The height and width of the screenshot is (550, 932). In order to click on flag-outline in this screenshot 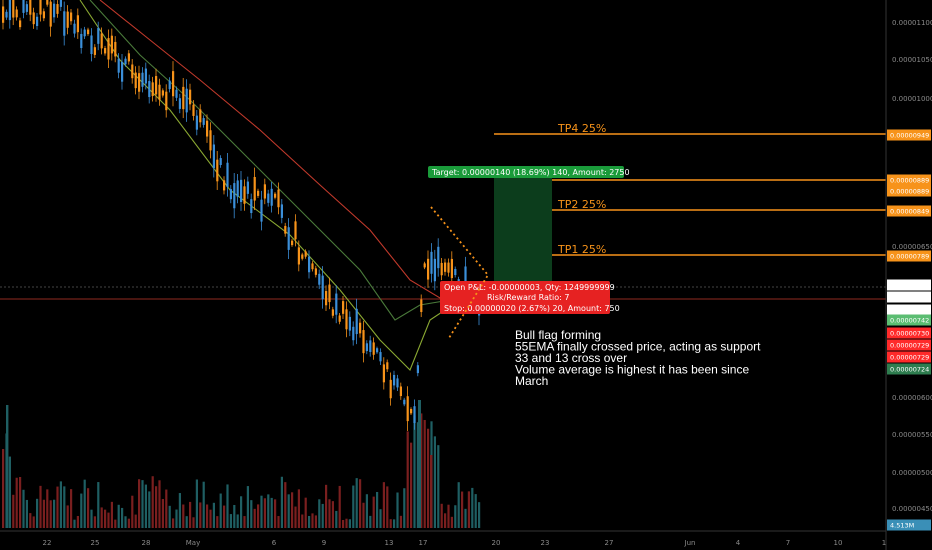, I will do `click(460, 272)`.